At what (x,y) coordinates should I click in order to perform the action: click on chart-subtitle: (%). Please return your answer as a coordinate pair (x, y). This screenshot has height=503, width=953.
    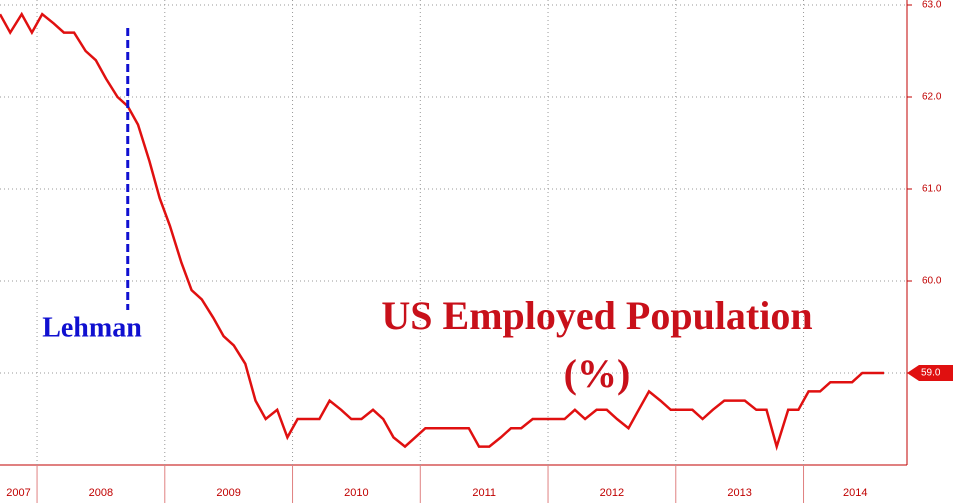
    Looking at the image, I should click on (597, 373).